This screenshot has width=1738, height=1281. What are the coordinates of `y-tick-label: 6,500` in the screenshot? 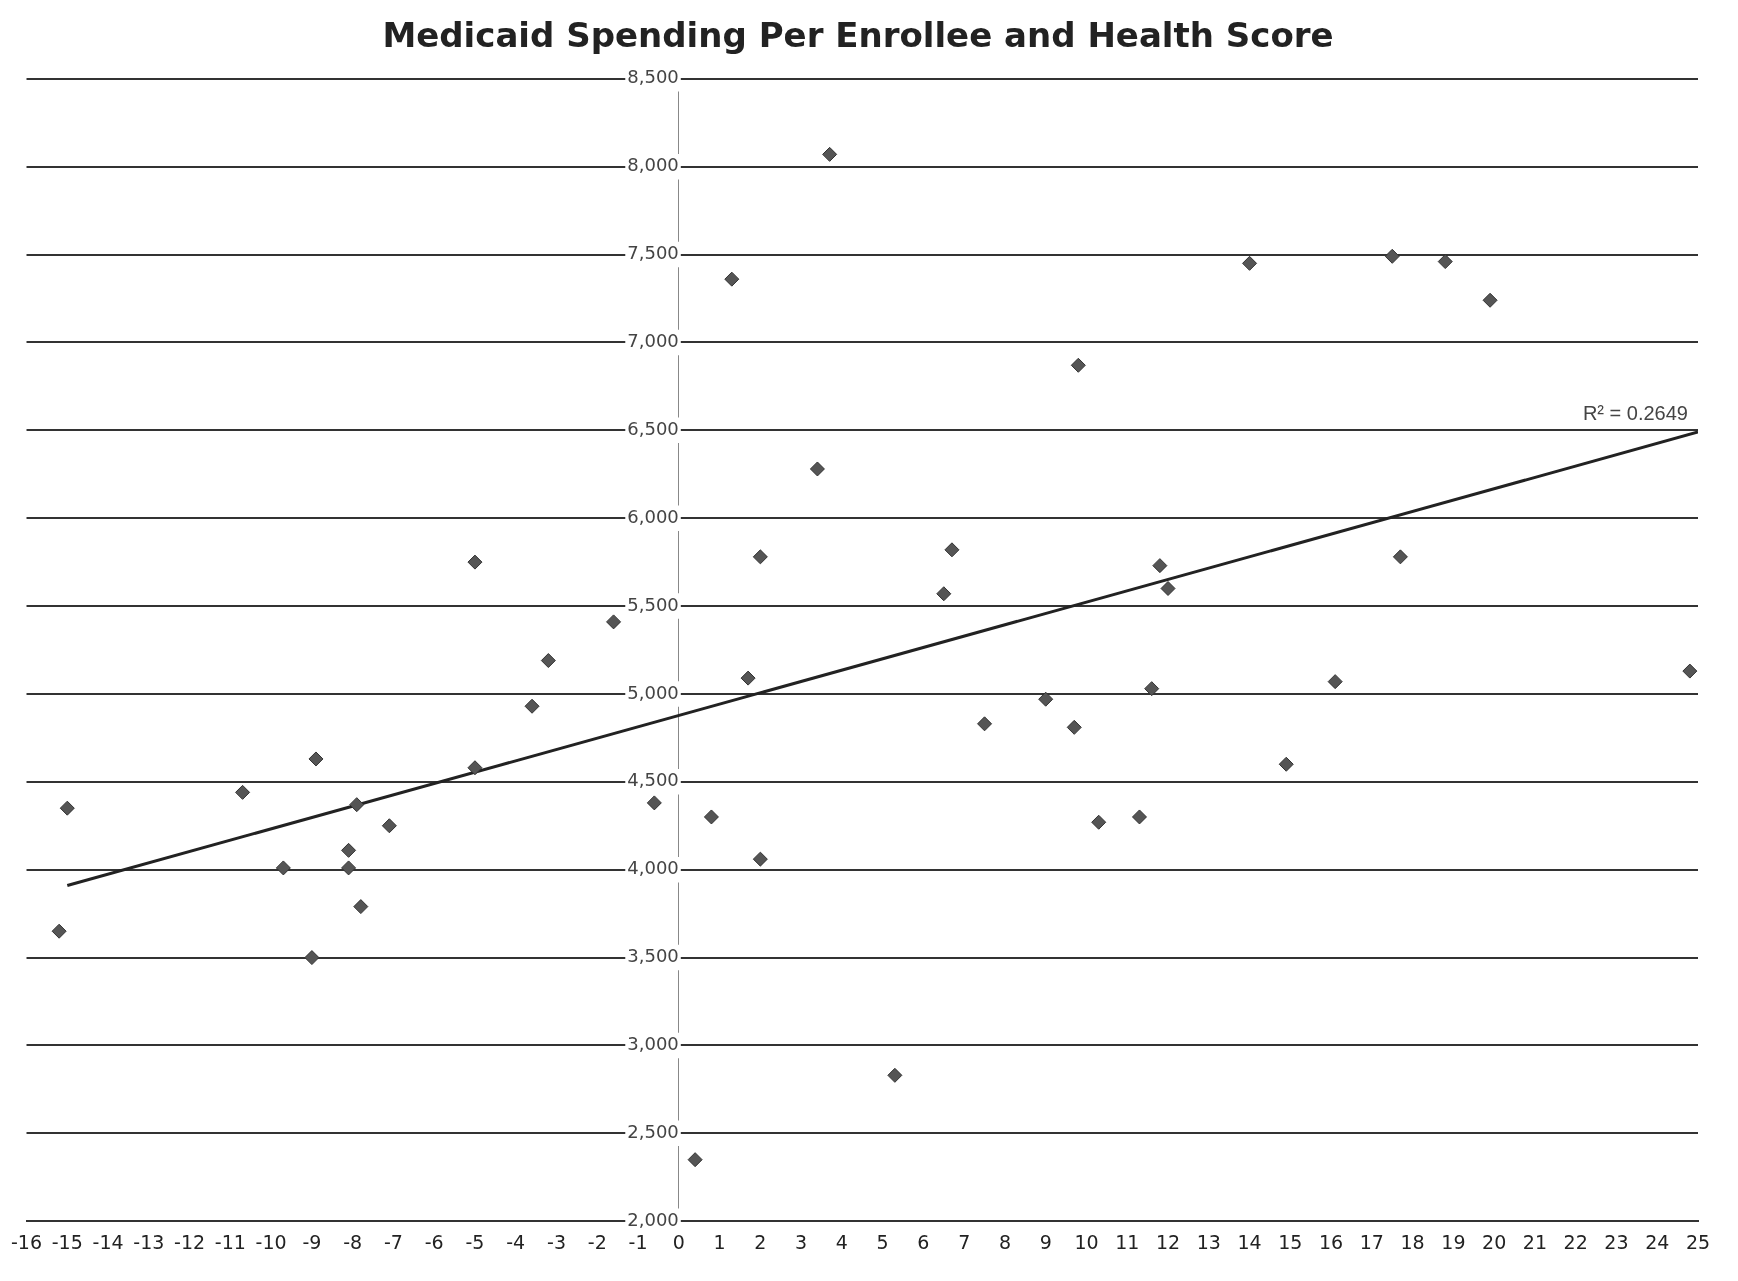 It's located at (653, 428).